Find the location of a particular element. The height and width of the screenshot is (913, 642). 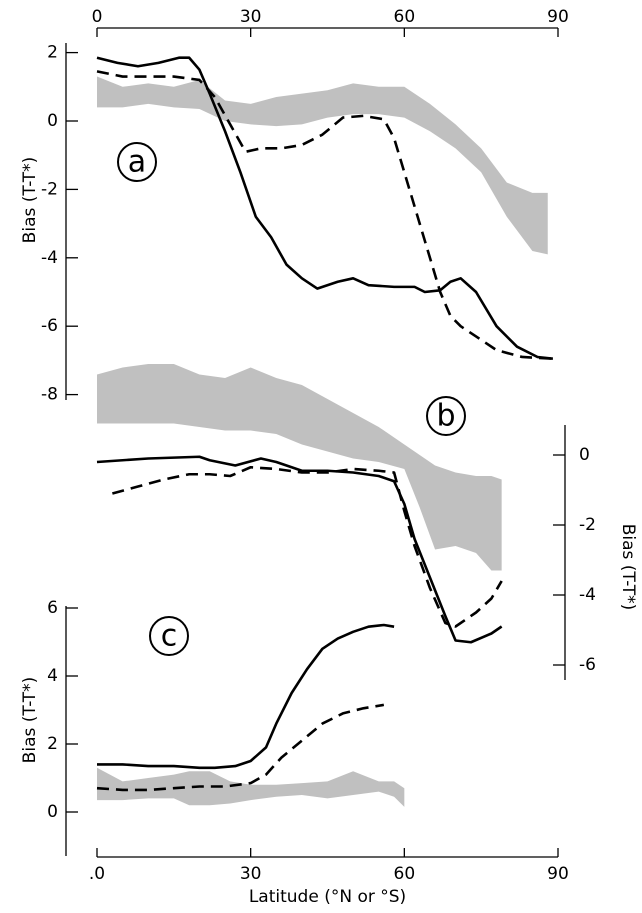

x-tick-label: 0 is located at coordinates (97, 17).